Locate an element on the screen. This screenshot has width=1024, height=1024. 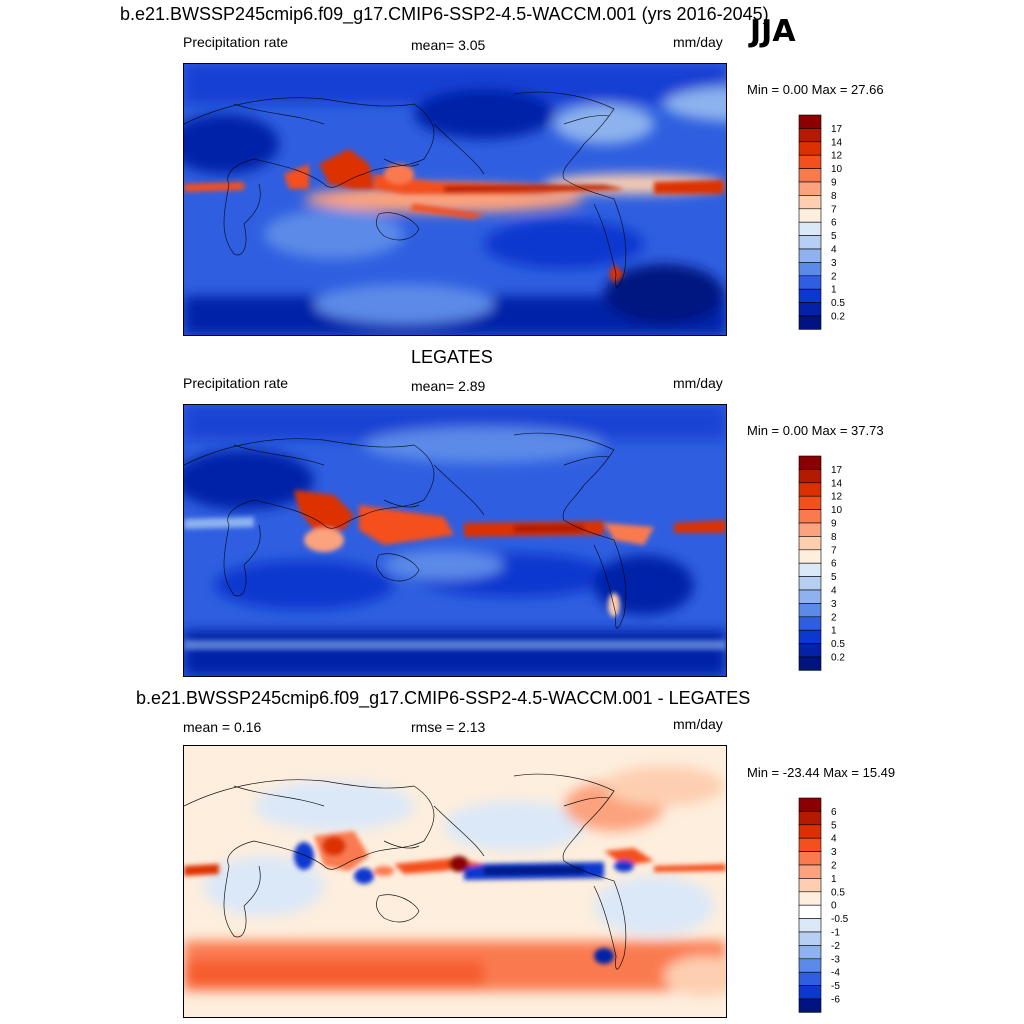
colorbar-tick-label: -1 is located at coordinates (835, 933).